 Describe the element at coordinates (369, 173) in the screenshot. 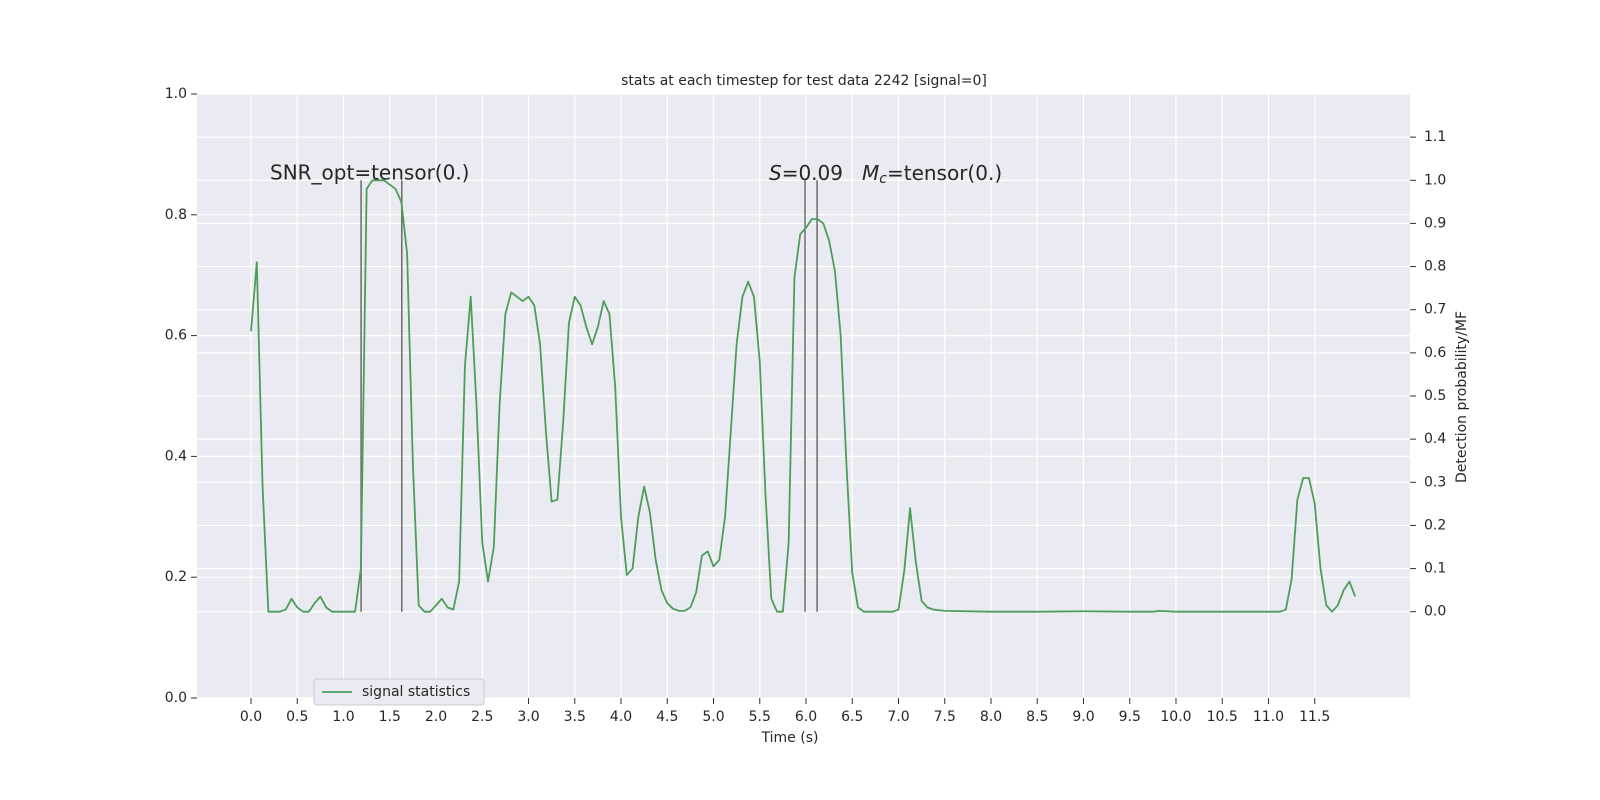

I see `annotation: SNR_opt=tensor(0.)` at that location.